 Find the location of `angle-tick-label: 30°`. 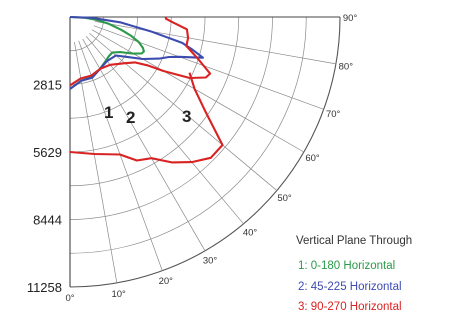

angle-tick-label: 30° is located at coordinates (210, 261).